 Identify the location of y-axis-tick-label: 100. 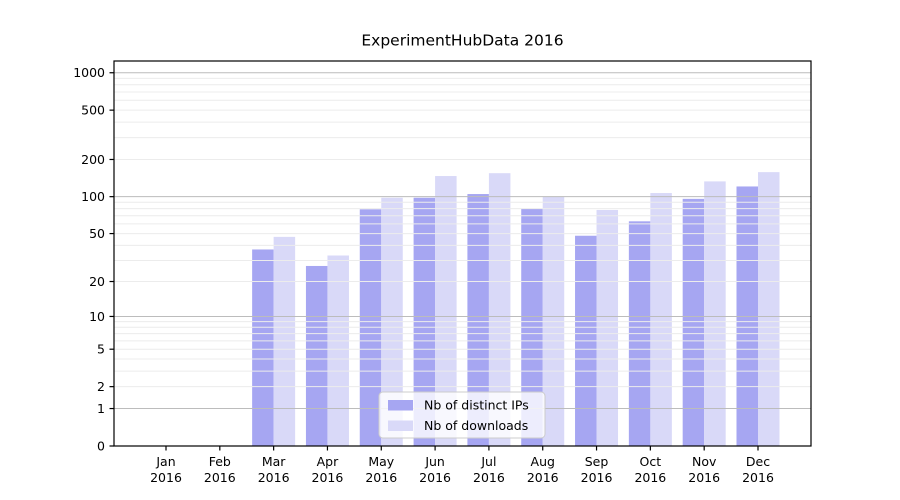
(93, 196).